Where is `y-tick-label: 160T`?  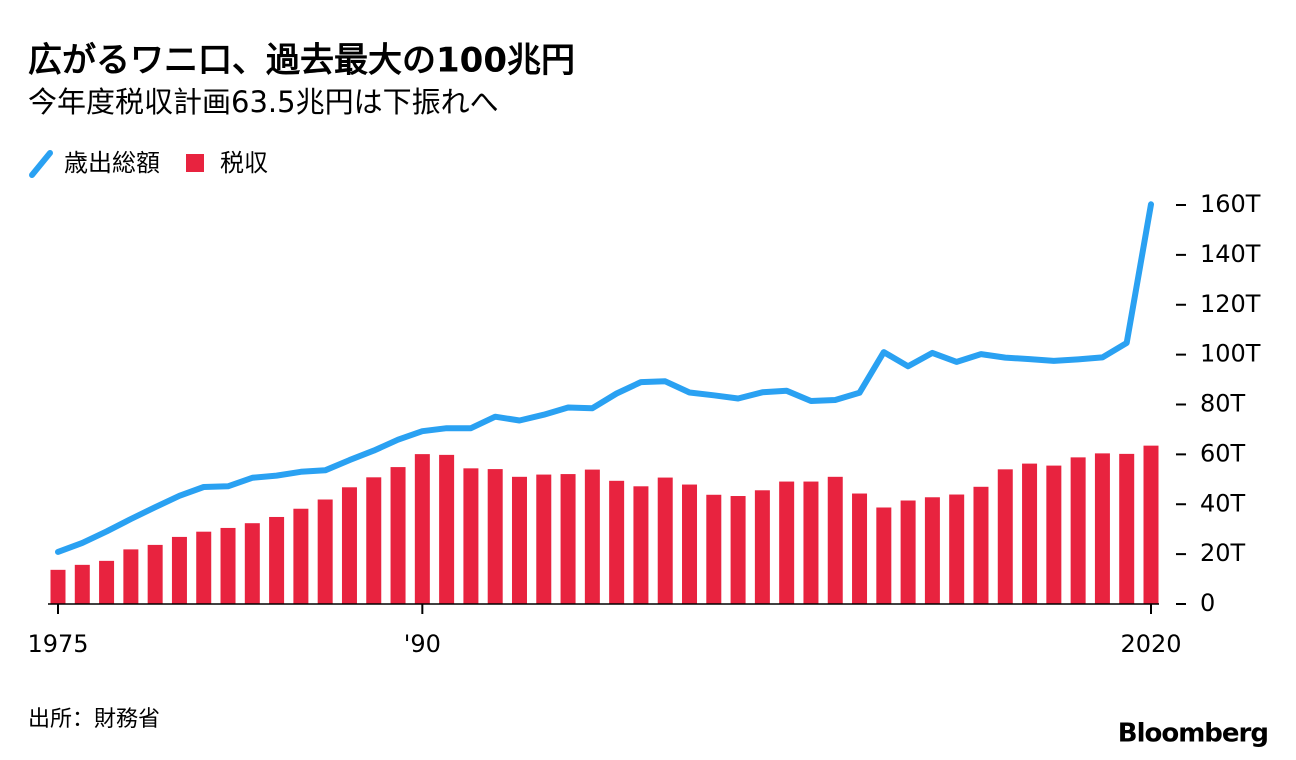
y-tick-label: 160T is located at coordinates (1230, 204).